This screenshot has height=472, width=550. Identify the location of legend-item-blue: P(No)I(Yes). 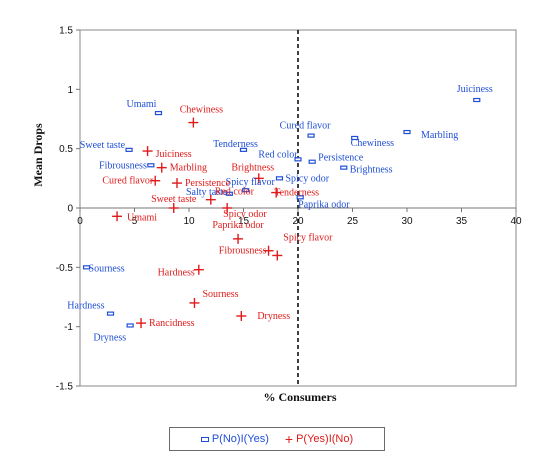
(234, 439).